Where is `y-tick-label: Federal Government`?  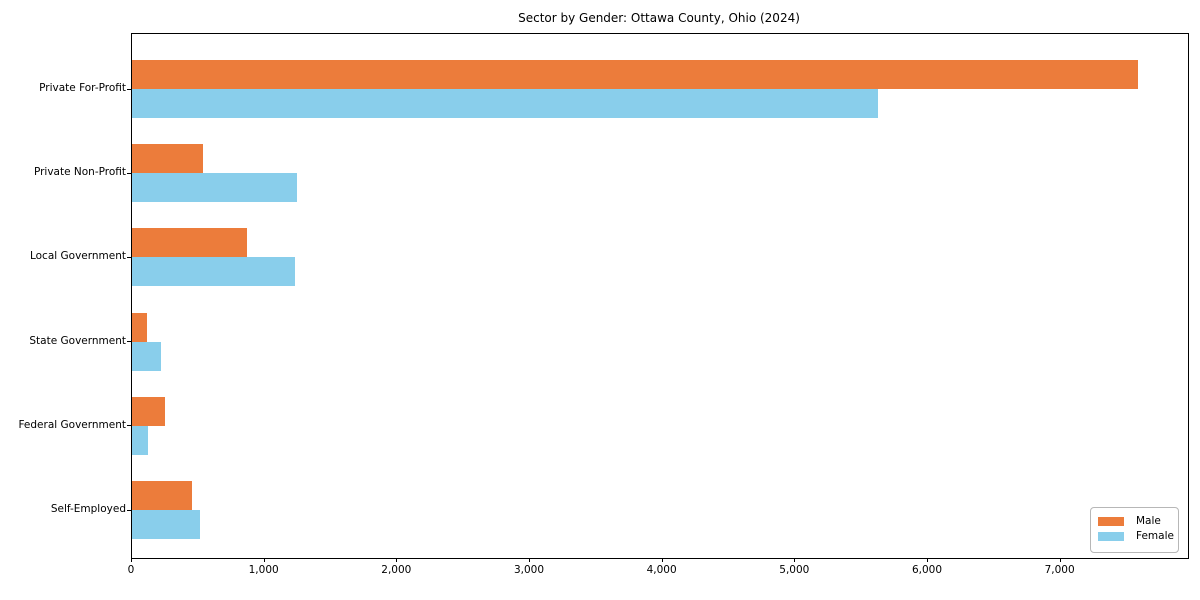
y-tick-label: Federal Government is located at coordinates (72, 424).